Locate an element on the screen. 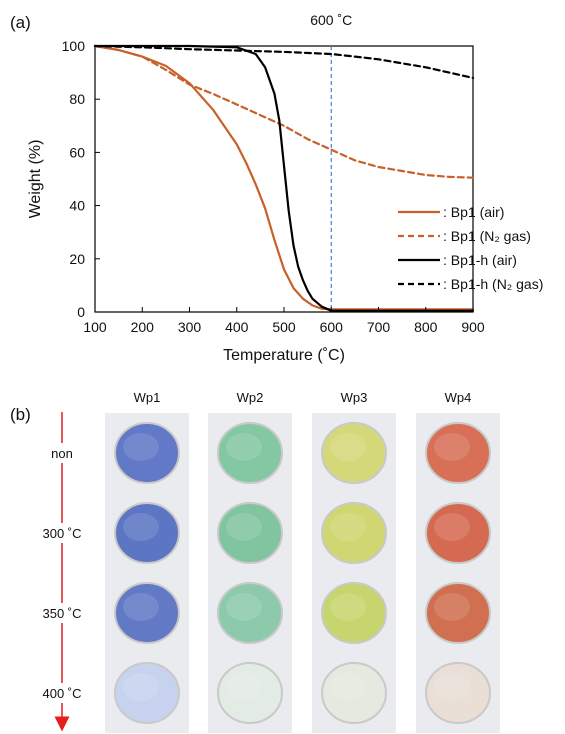  row-headers: non 300 ˚C 350 ˚C 400 ˚C is located at coordinates (60, 573).